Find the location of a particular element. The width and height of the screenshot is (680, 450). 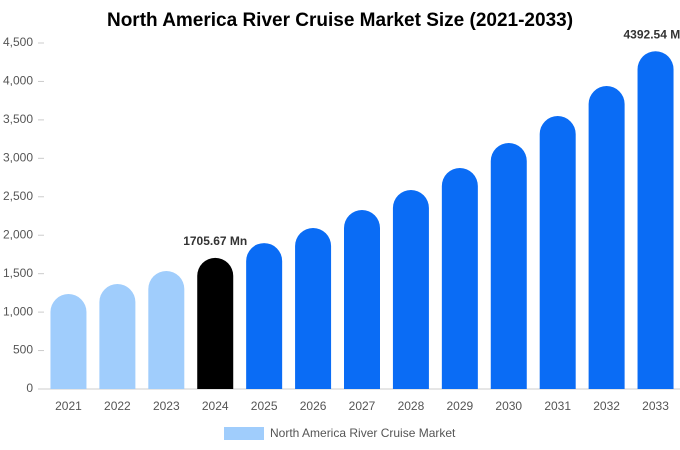

y-tick-label: 0 is located at coordinates (29, 388).